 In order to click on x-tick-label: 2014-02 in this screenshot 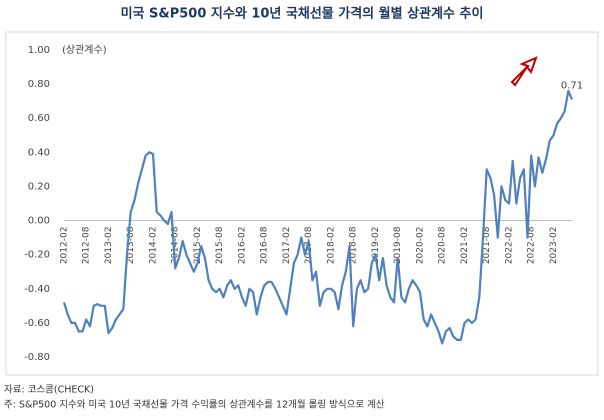, I will do `click(153, 246)`.